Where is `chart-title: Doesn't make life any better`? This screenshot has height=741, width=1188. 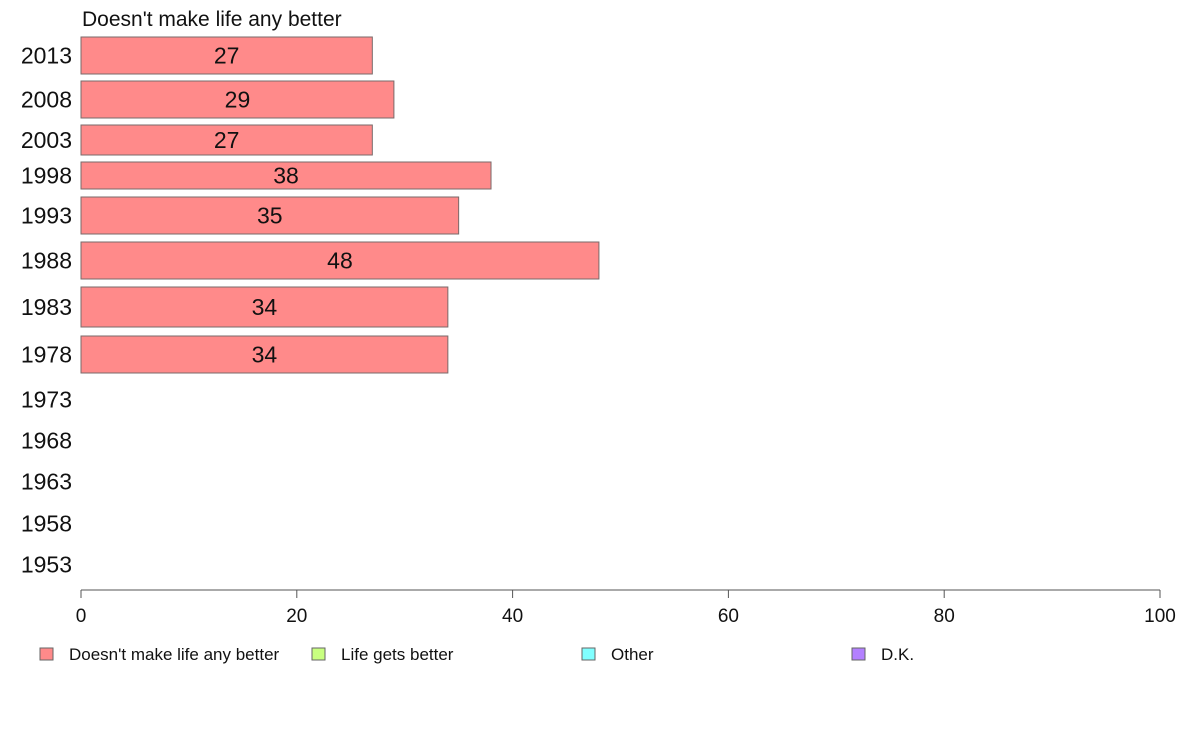 chart-title: Doesn't make life any better is located at coordinates (212, 19).